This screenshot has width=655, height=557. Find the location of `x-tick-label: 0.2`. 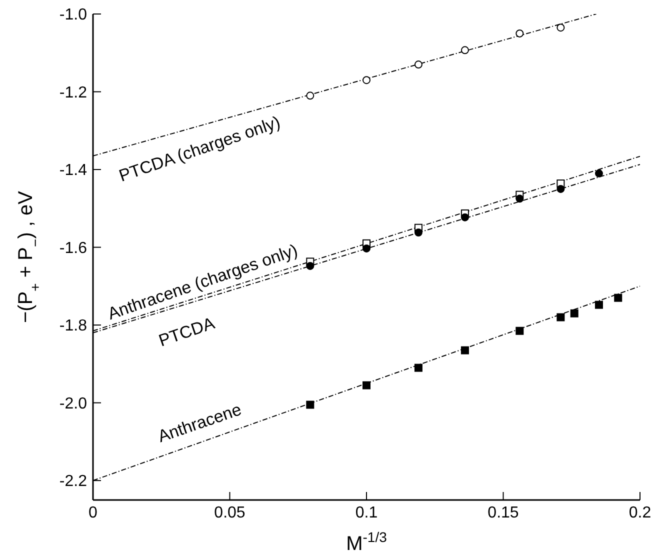

x-tick-label: 0.2 is located at coordinates (640, 513).